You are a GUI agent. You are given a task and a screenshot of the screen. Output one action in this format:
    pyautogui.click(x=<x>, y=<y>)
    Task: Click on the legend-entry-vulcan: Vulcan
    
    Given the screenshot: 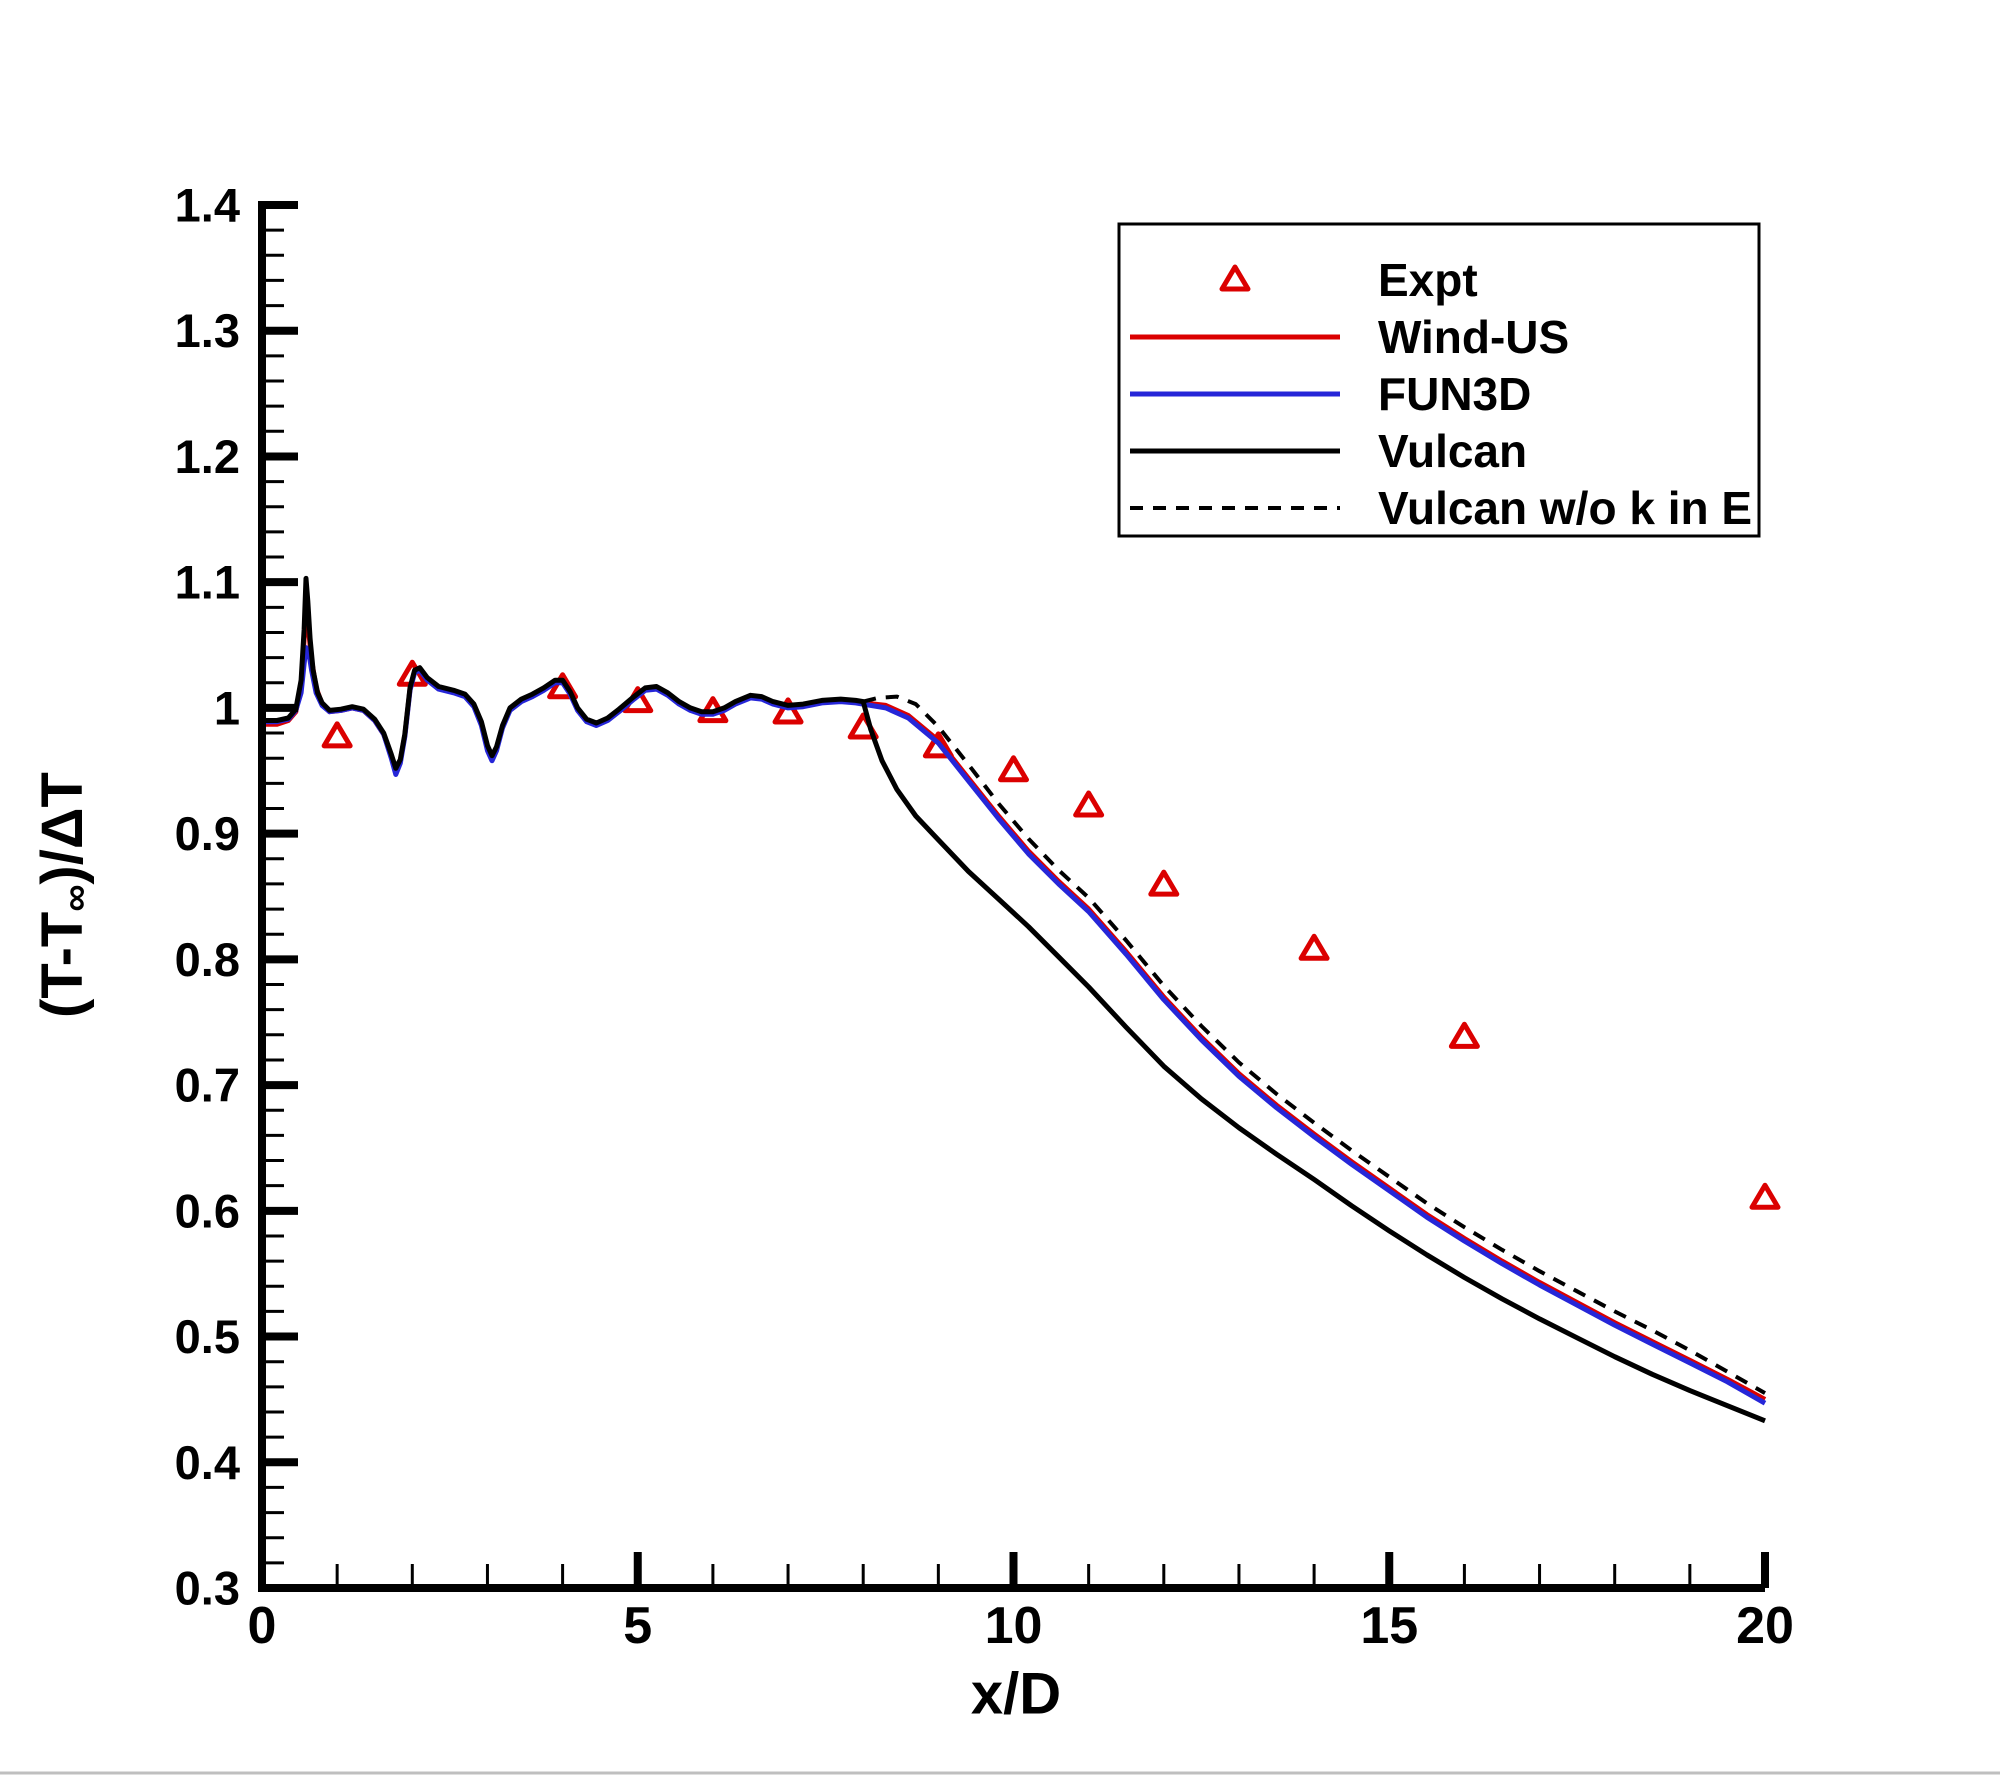 What is the action you would take?
    pyautogui.click(x=1328, y=451)
    